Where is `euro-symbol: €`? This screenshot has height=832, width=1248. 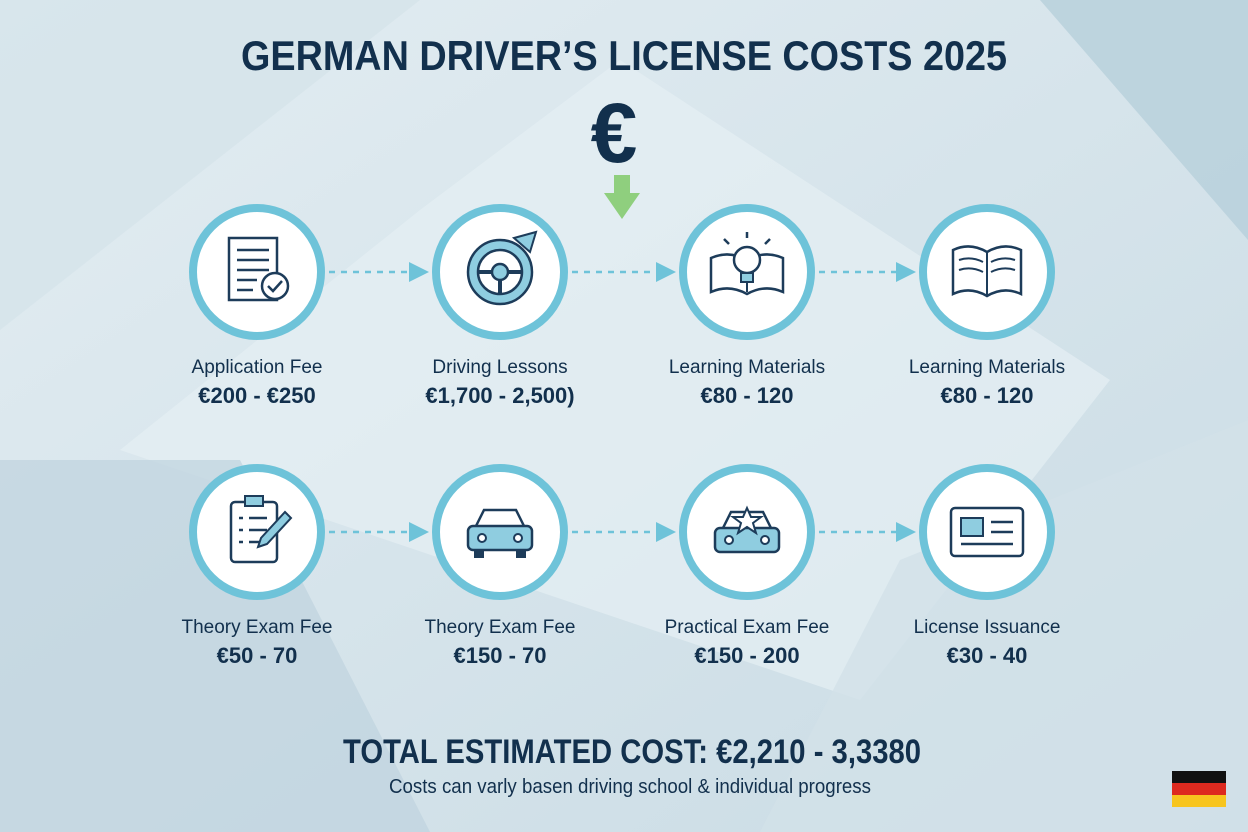 euro-symbol: € is located at coordinates (614, 133).